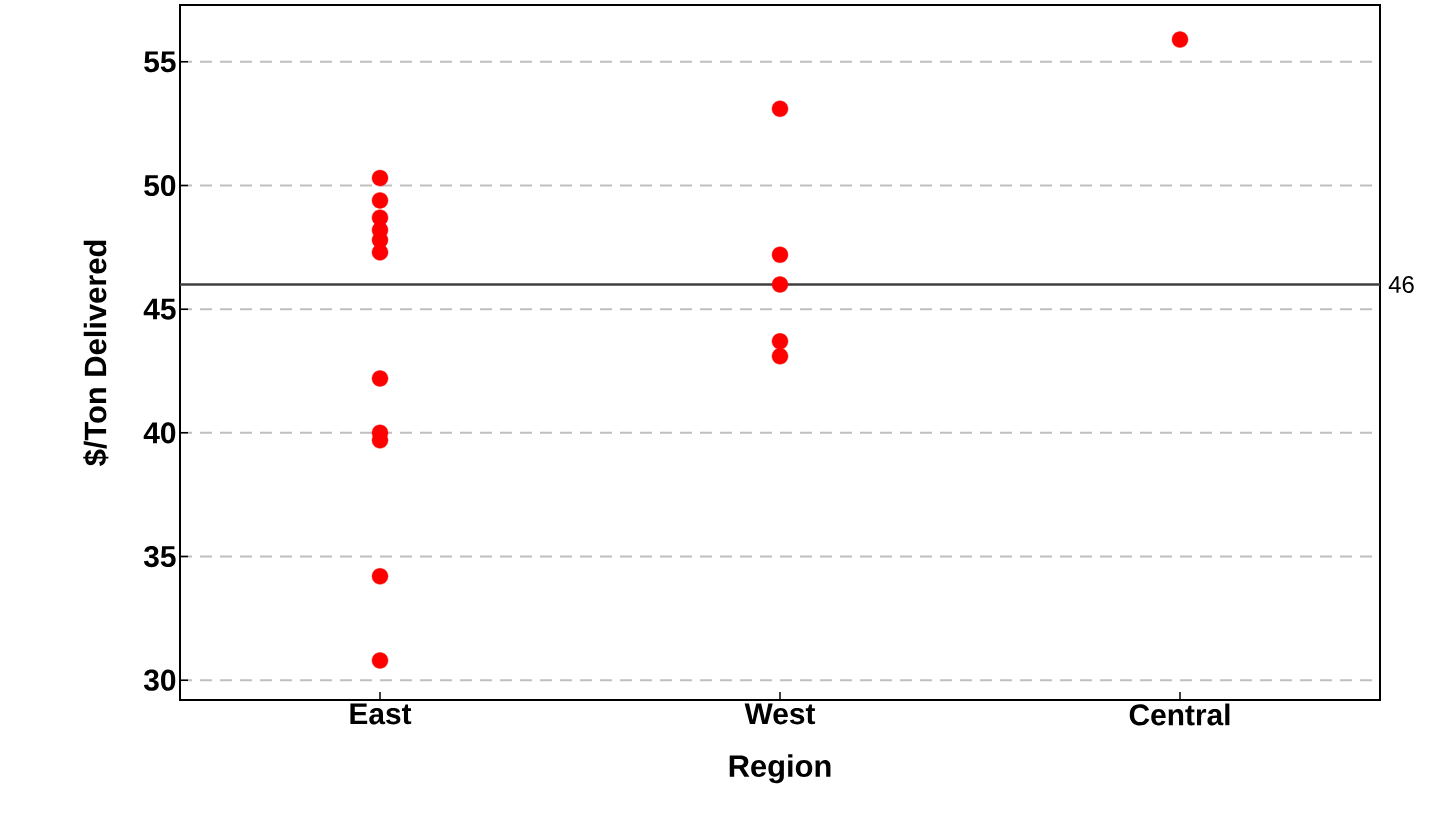  What do you see at coordinates (96, 353) in the screenshot?
I see `y-axis-title: $/Ton Delivered` at bounding box center [96, 353].